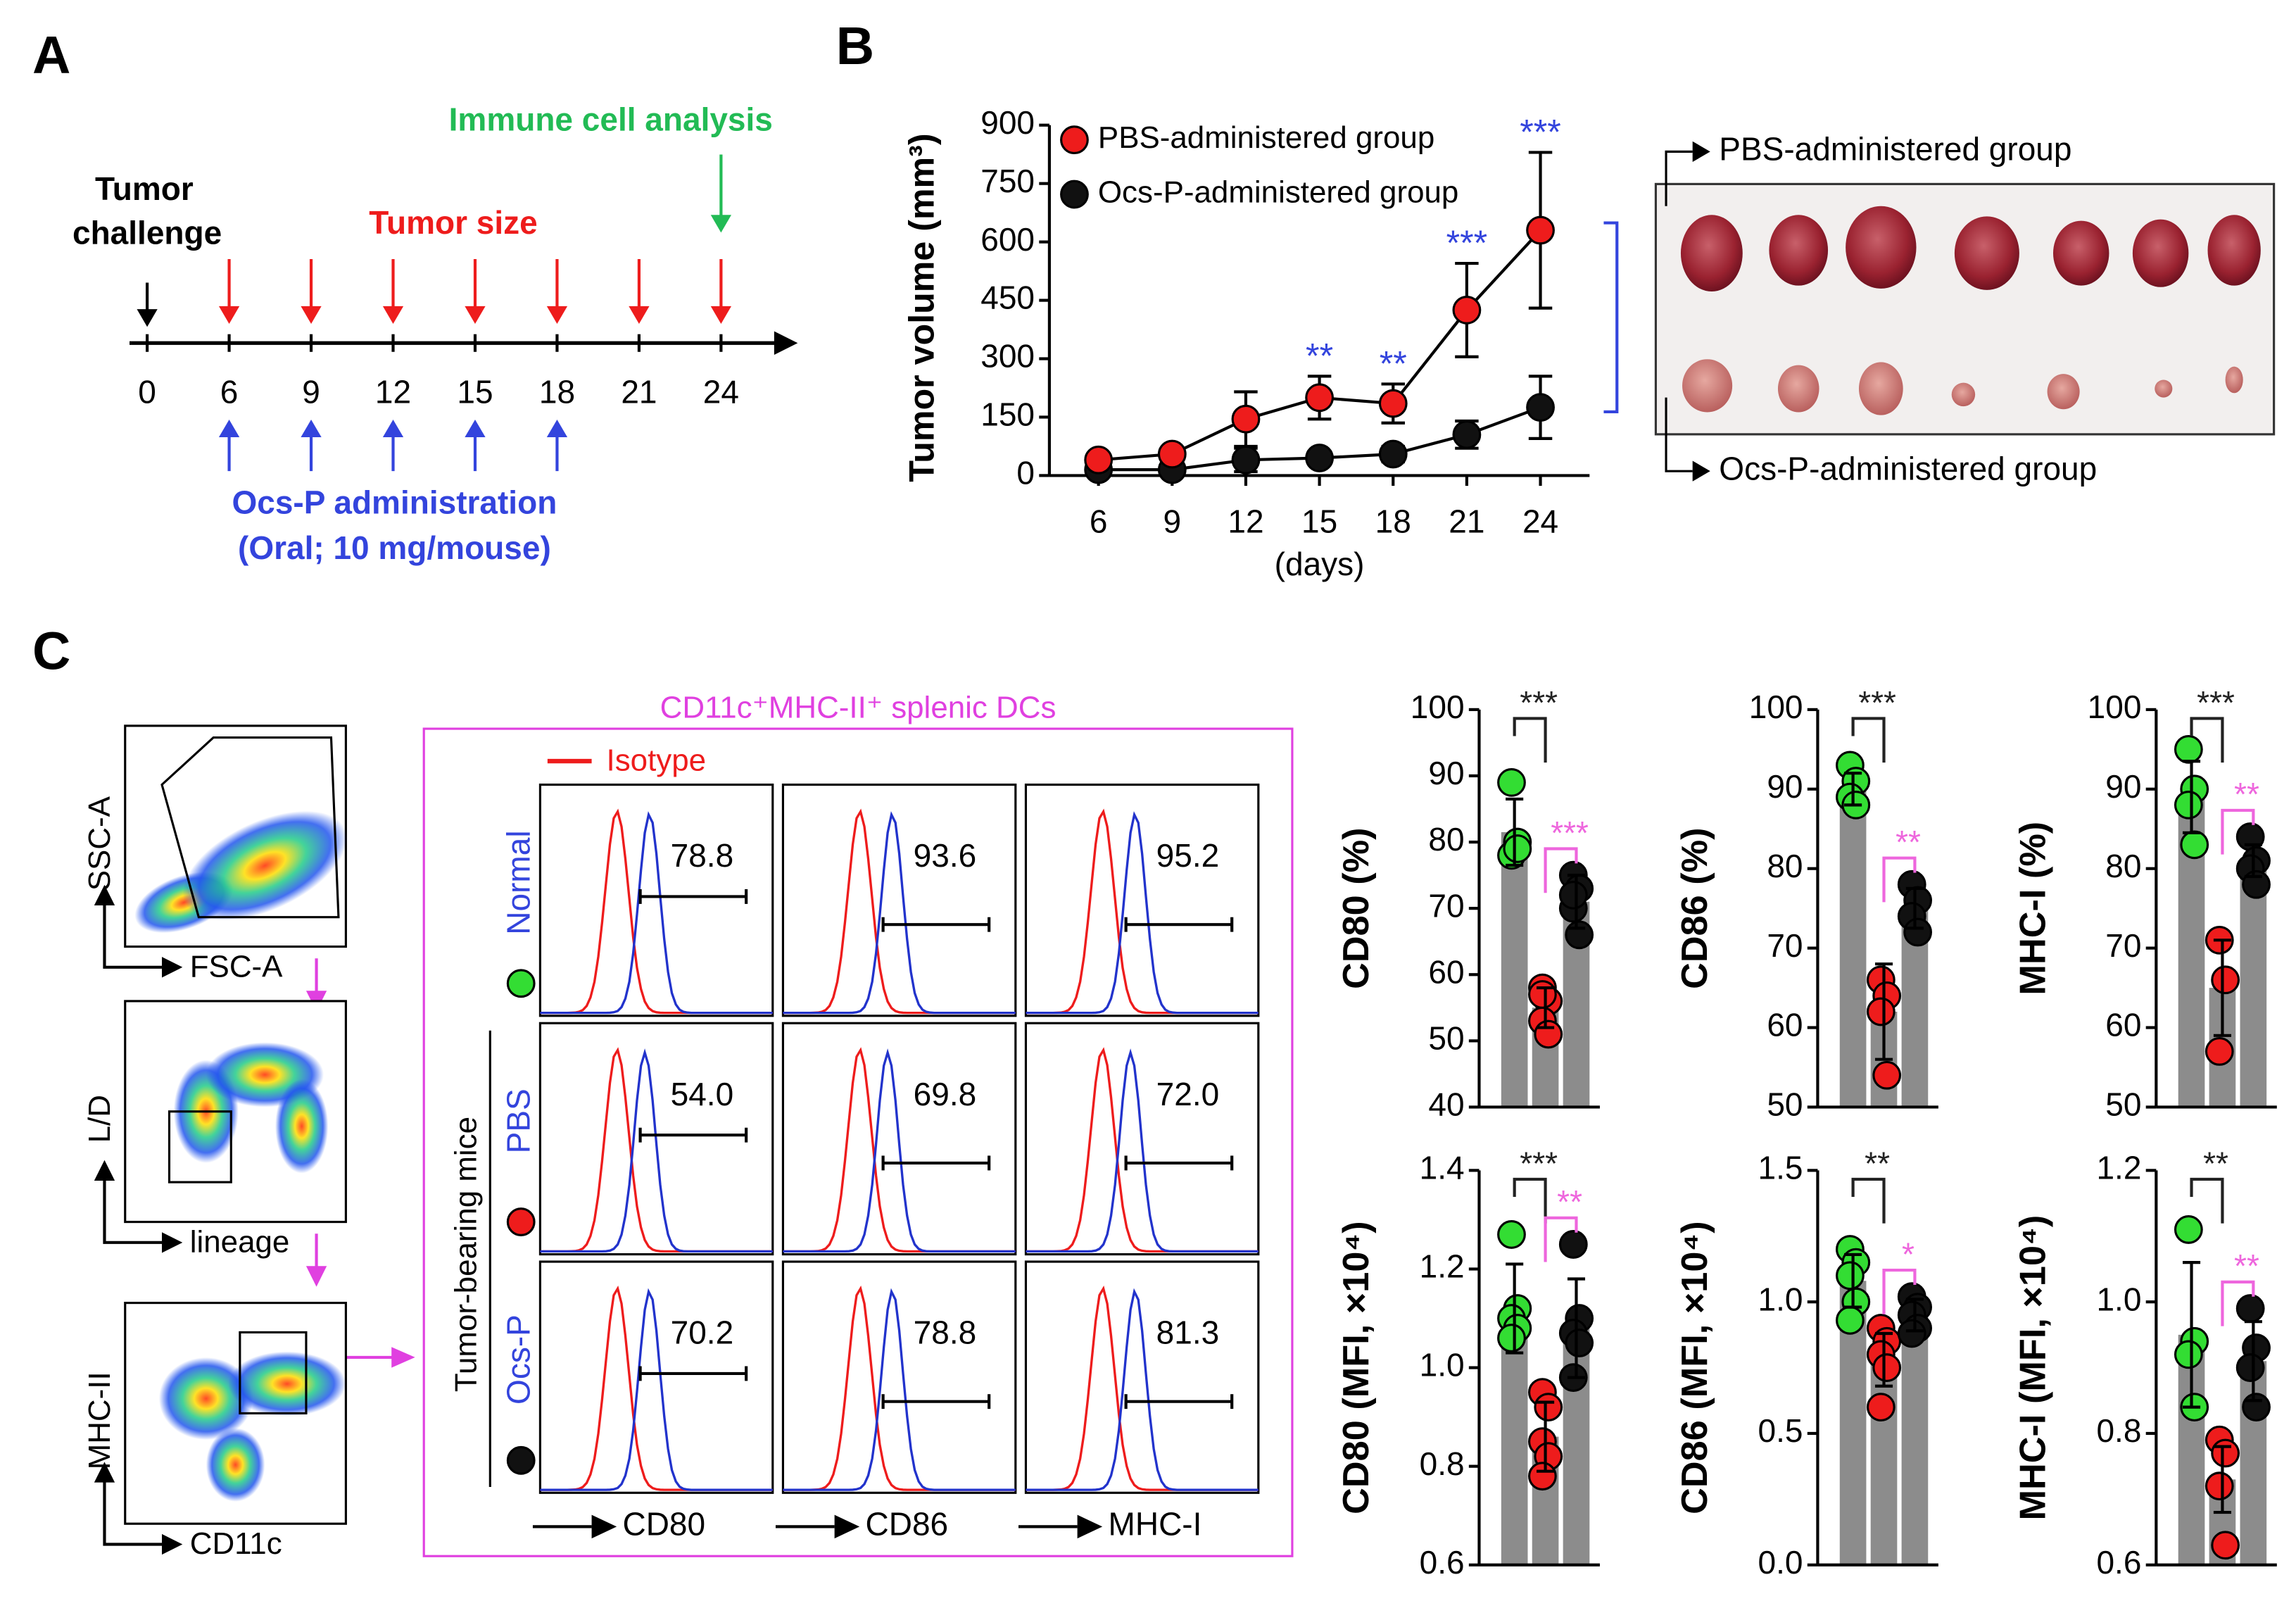  Describe the element at coordinates (1155, 1524) in the screenshot. I see `column-label: MHC-I` at that location.